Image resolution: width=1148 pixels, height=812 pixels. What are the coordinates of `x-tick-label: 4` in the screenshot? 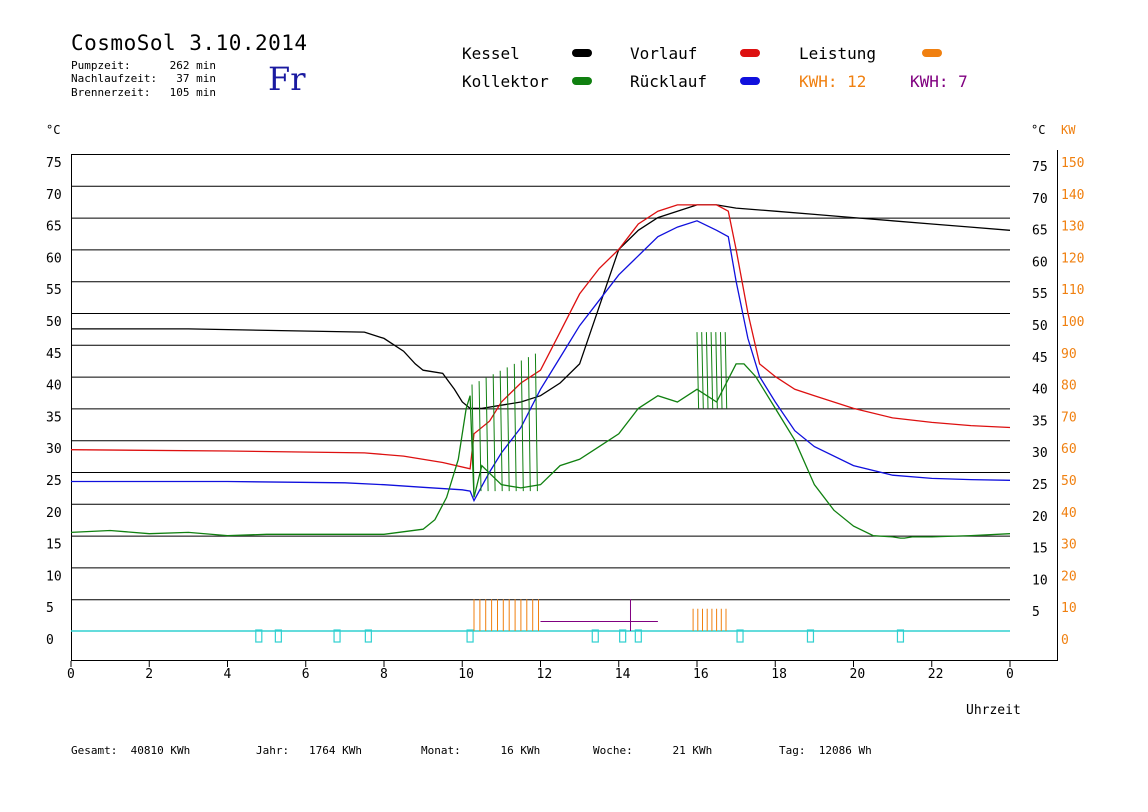 It's located at (228, 674).